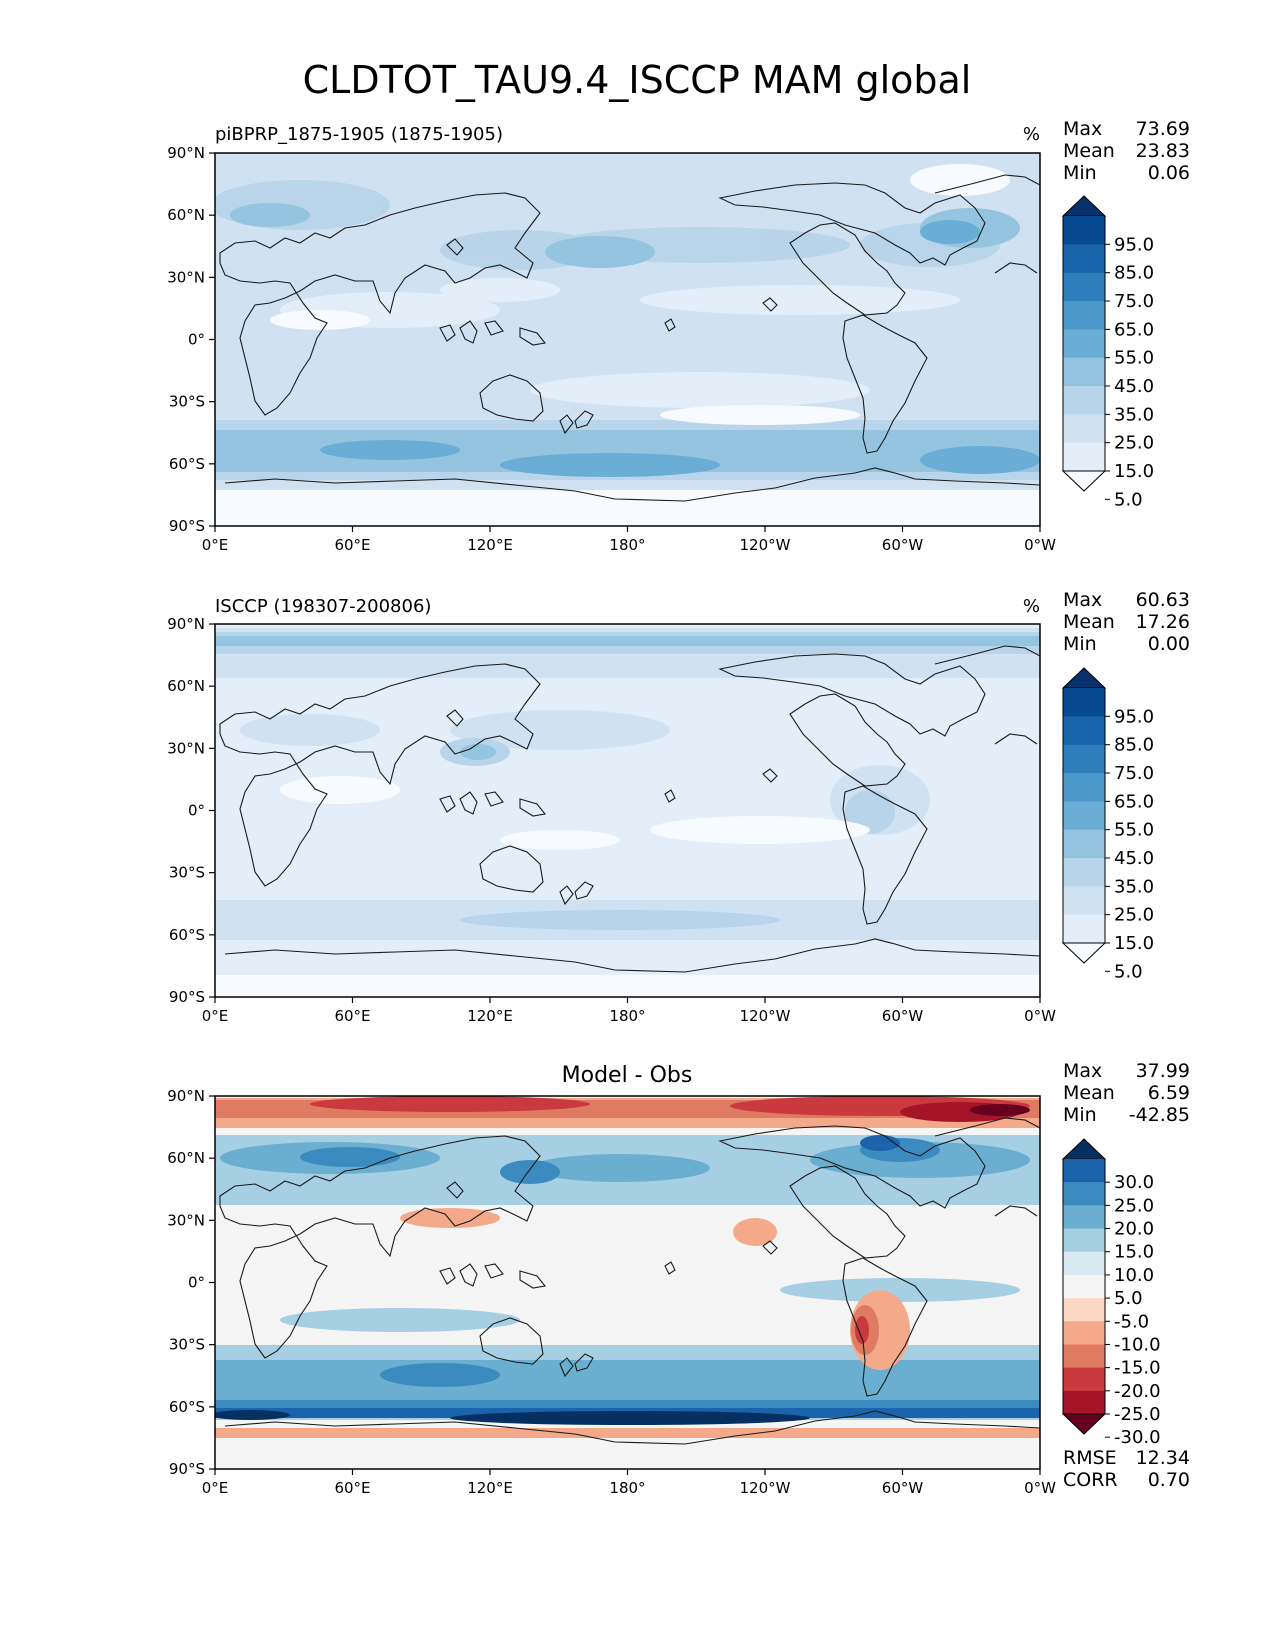 This screenshot has width=1275, height=1650. What do you see at coordinates (1163, 622) in the screenshot?
I see `stat-value-mean: 17.26` at bounding box center [1163, 622].